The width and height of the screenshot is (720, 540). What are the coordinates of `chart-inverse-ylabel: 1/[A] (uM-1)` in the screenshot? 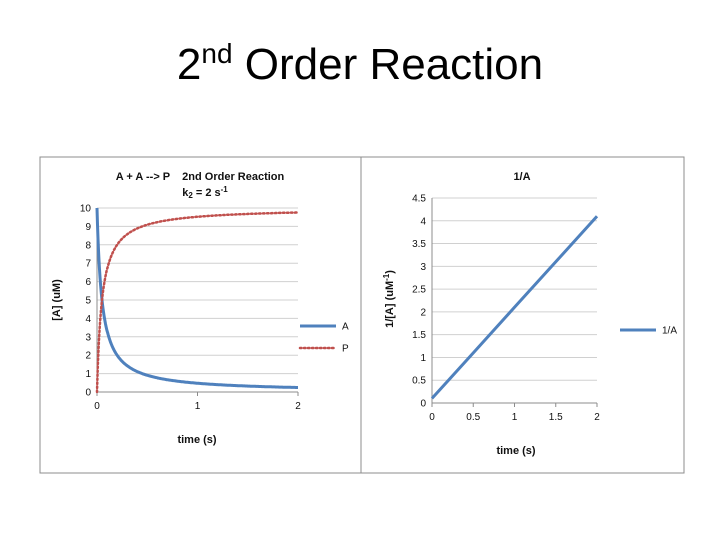 It's located at (389, 299).